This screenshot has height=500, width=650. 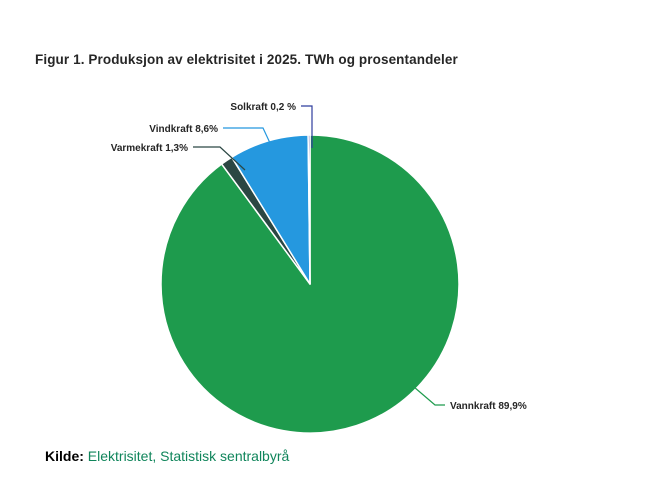 What do you see at coordinates (247, 135) in the screenshot?
I see `callout-line-vindkraft` at bounding box center [247, 135].